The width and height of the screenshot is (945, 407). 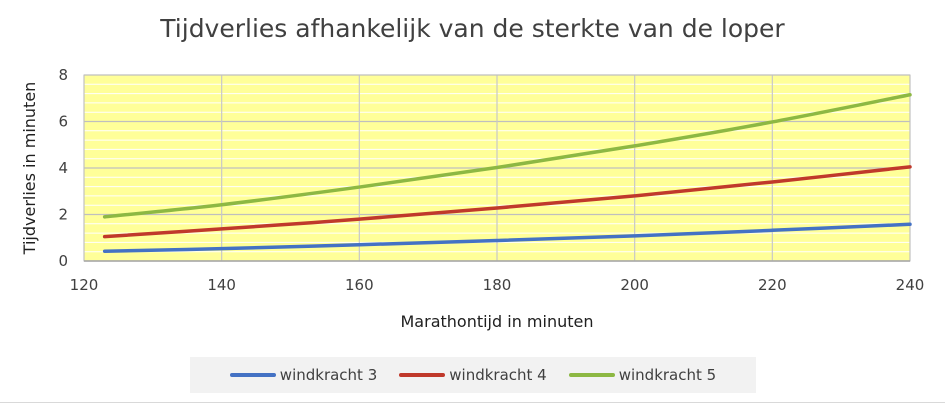 I want to click on x-tick-label: 160, so click(x=359, y=285).